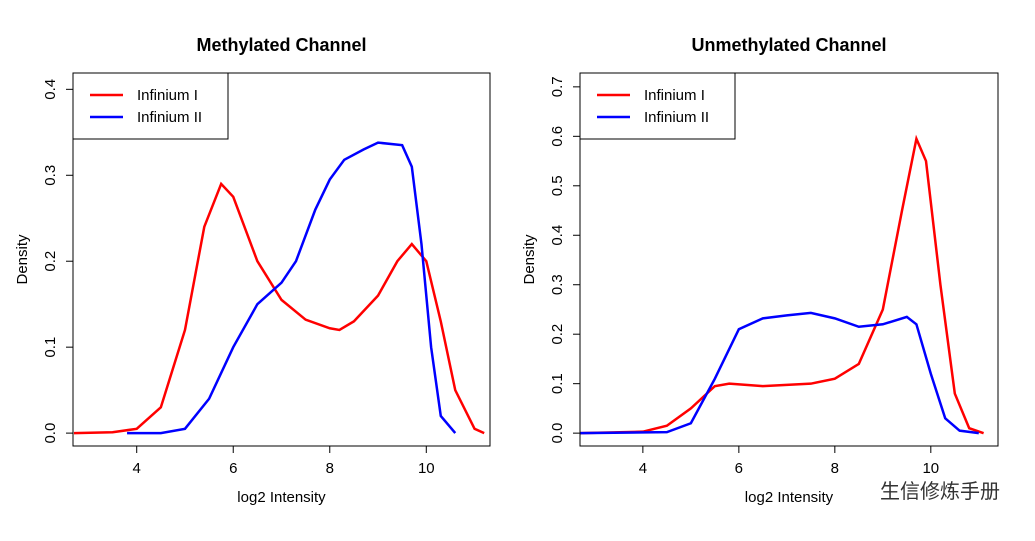  Describe the element at coordinates (557, 185) in the screenshot. I see `y-tick-label: 0.5` at that location.